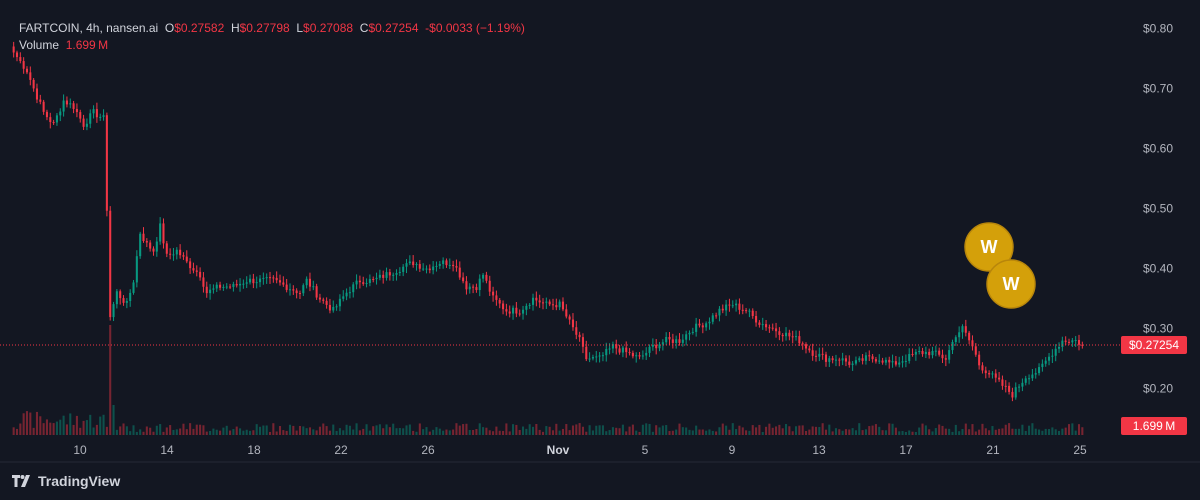 This screenshot has width=1200, height=500. I want to click on x-tick-label: 13, so click(819, 450).